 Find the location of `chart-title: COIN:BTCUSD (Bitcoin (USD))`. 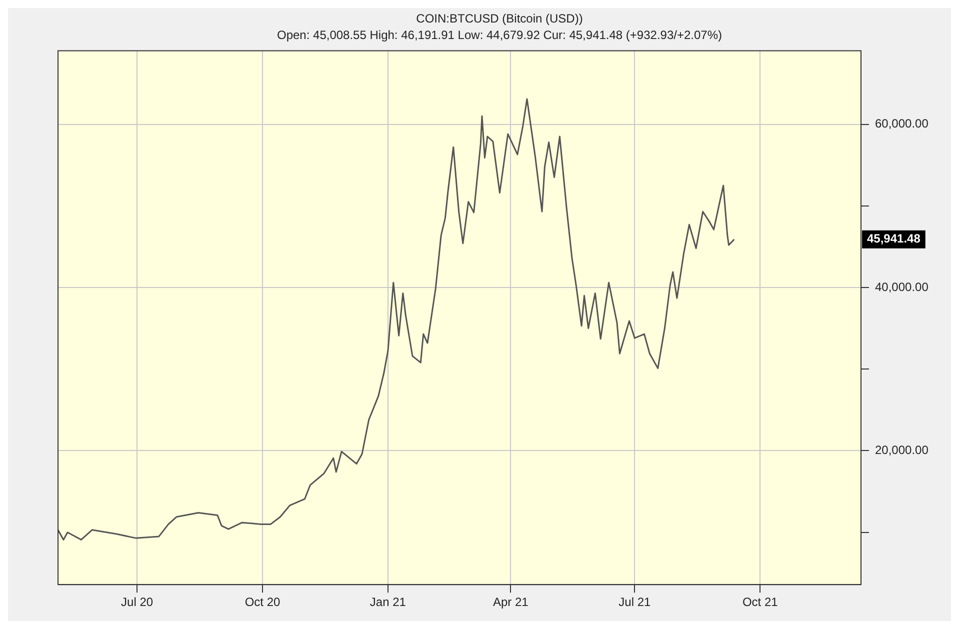

chart-title: COIN:BTCUSD (Bitcoin (USD)) is located at coordinates (499, 19).